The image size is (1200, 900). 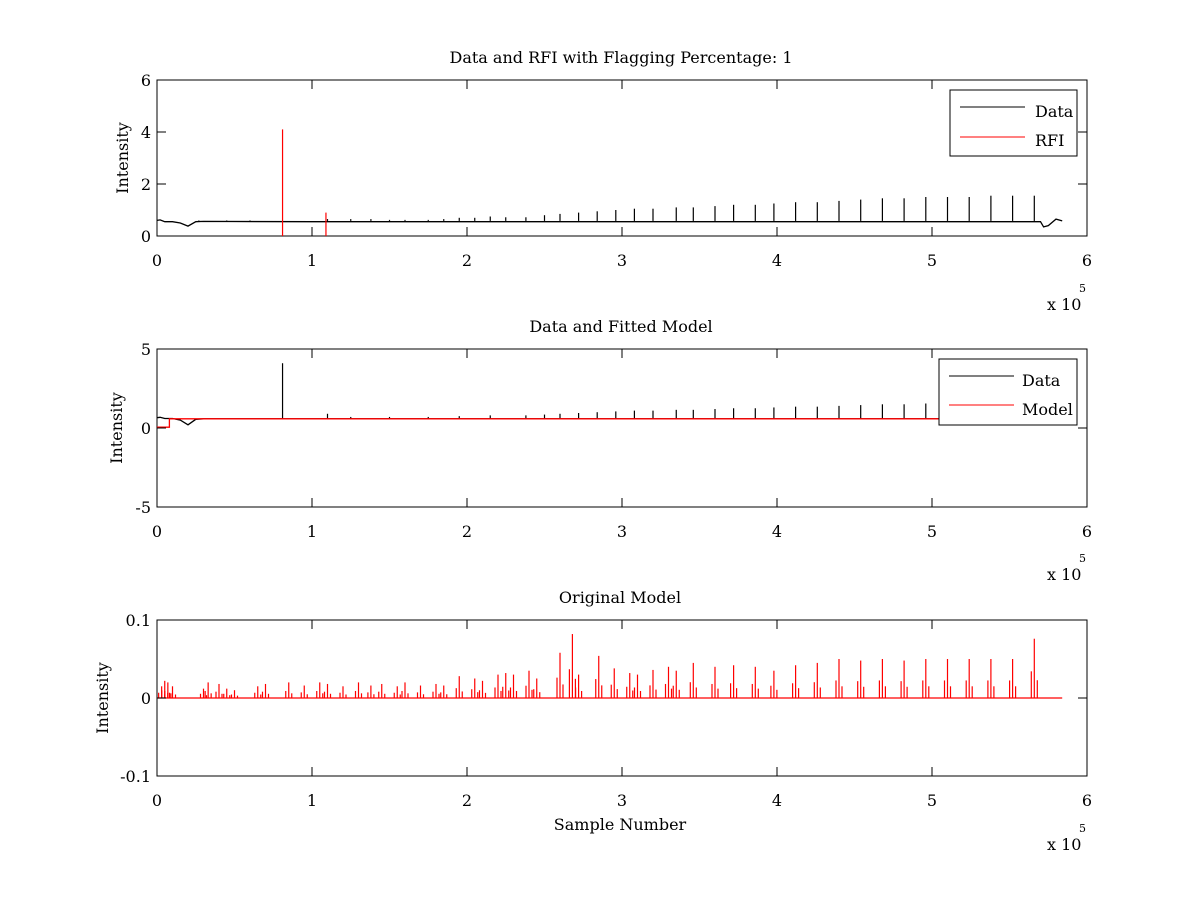 I want to click on y-tick-label: 2, so click(x=146, y=184).